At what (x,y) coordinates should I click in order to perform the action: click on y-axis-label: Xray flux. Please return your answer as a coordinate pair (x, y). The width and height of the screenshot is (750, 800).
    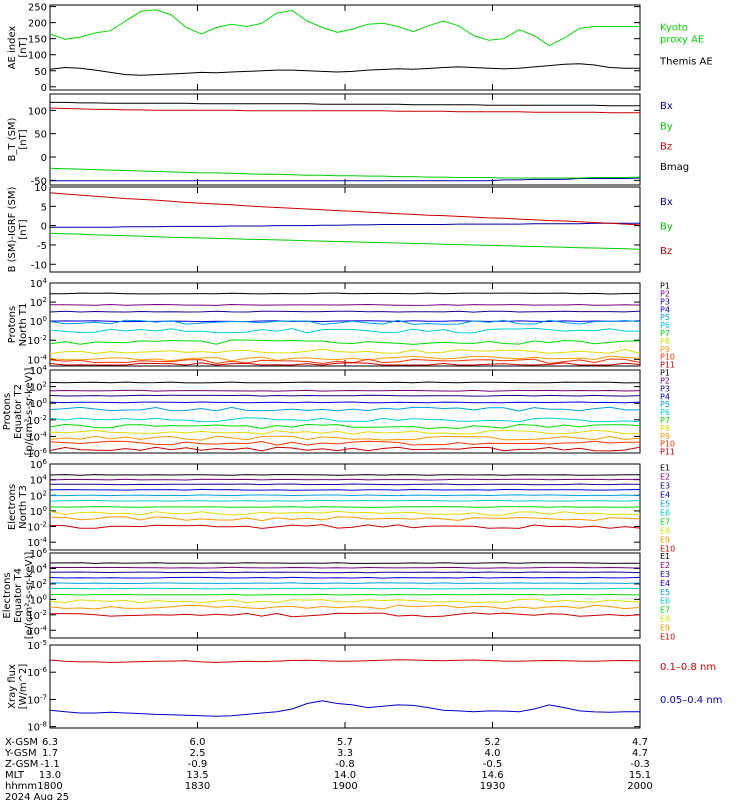
    Looking at the image, I should click on (12, 686).